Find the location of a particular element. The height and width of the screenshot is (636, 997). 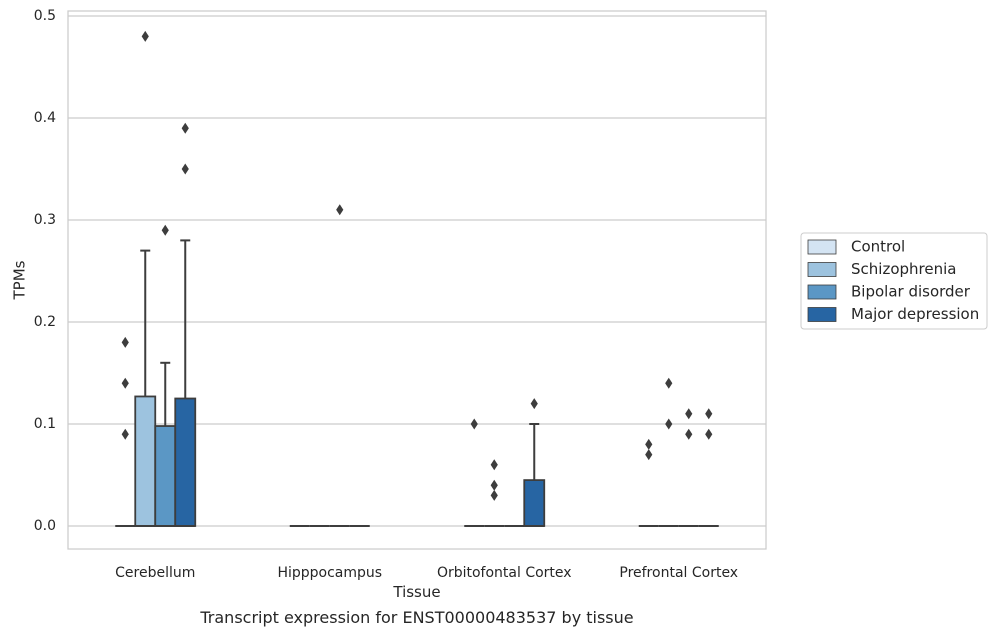

y-tick-label: 0.1 is located at coordinates (45, 424).